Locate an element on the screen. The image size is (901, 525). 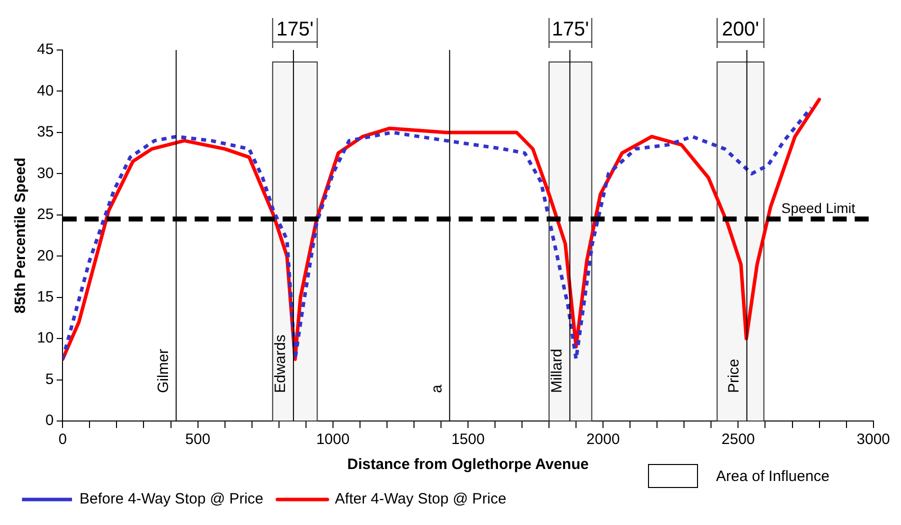
band-label: 200' is located at coordinates (741, 29).